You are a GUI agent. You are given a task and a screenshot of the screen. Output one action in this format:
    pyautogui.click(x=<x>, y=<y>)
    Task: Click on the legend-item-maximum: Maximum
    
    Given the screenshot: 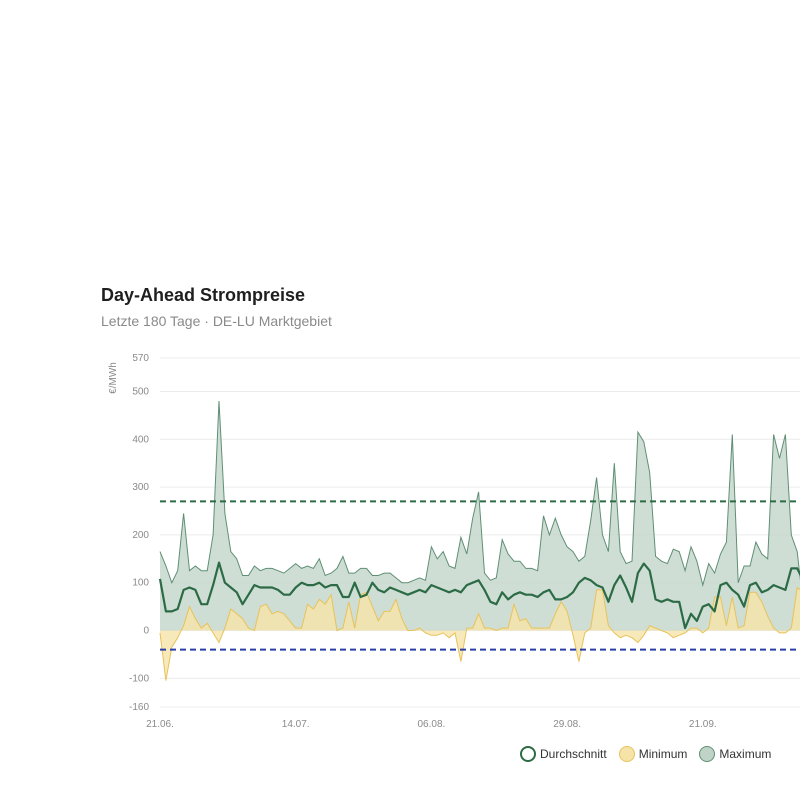 What is the action you would take?
    pyautogui.click(x=735, y=754)
    